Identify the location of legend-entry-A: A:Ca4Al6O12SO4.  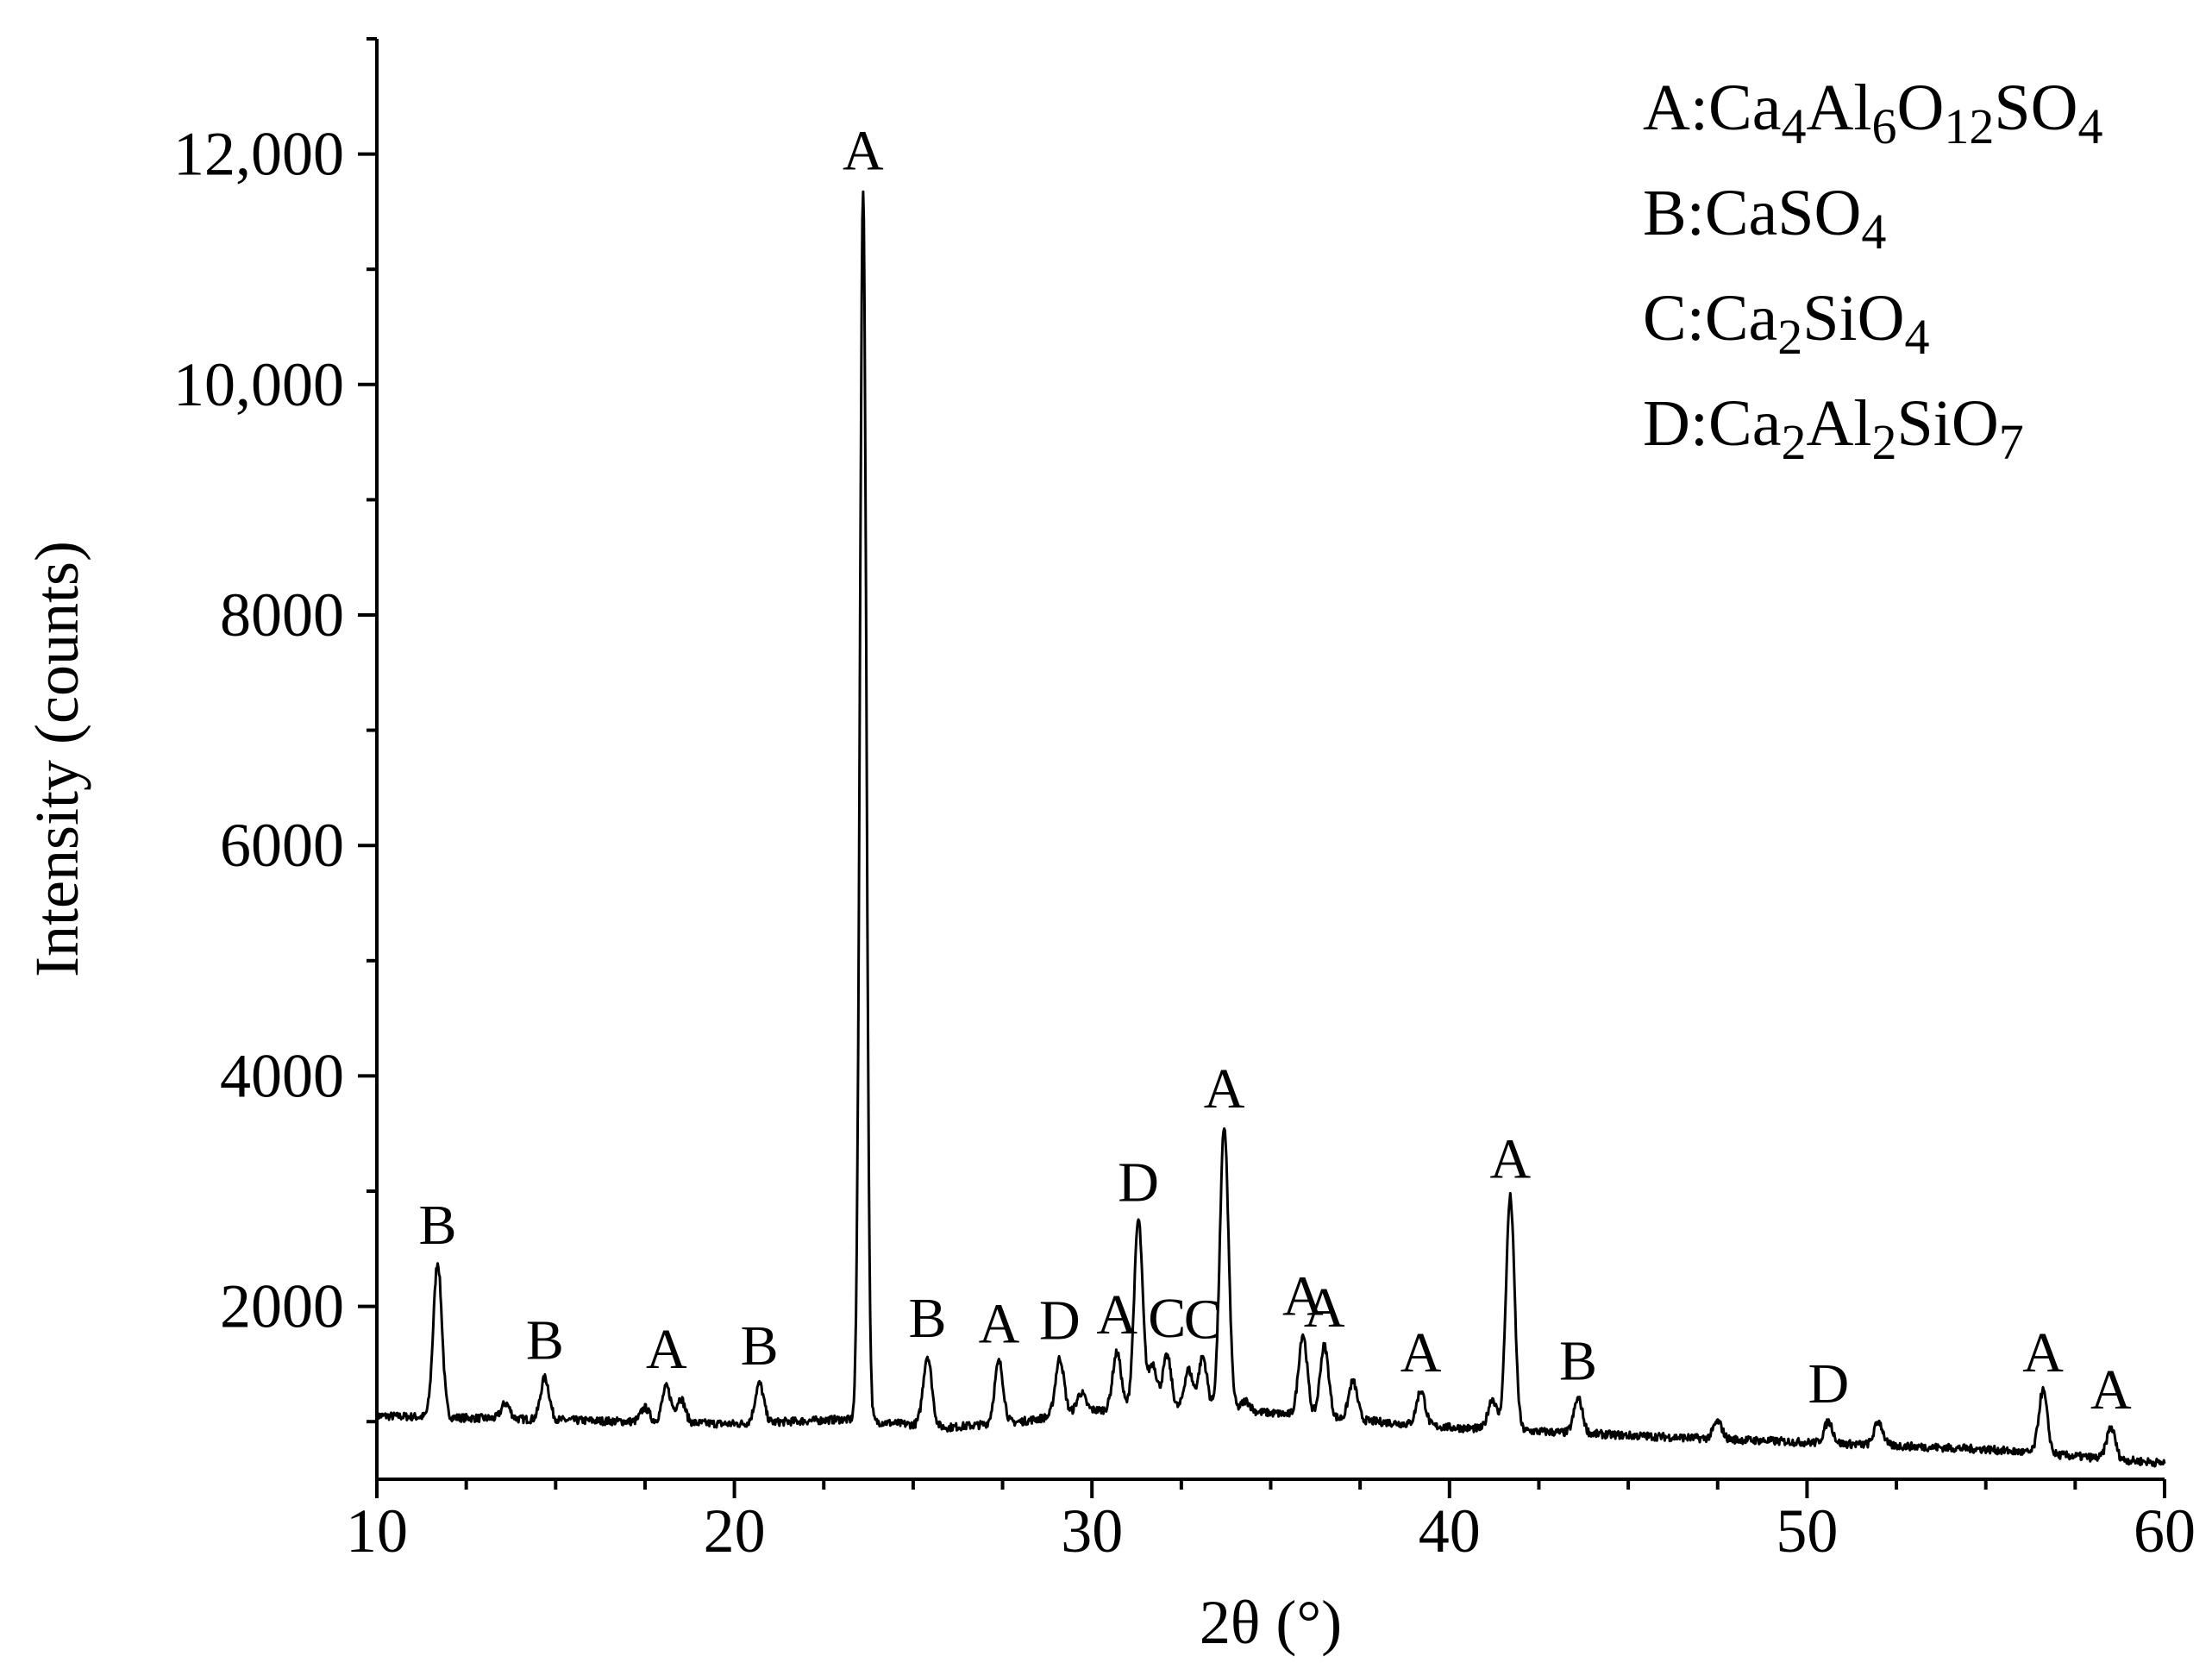
(1872, 113).